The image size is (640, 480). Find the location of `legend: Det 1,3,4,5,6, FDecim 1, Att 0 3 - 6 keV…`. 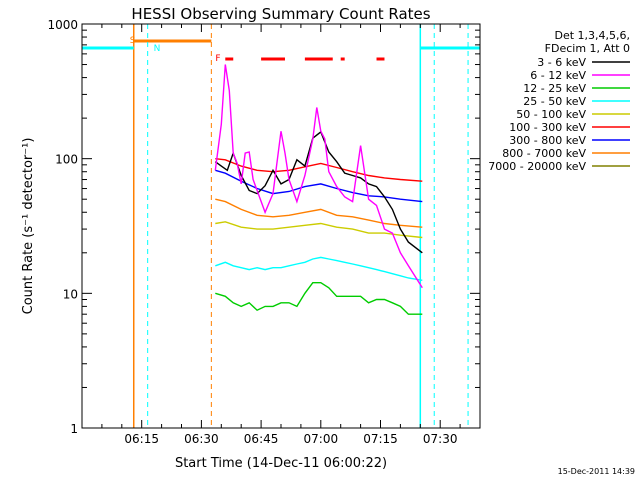

legend: Det 1,3,4,5,6, FDecim 1, Att 0 3 - 6 keV… is located at coordinates (559, 101).